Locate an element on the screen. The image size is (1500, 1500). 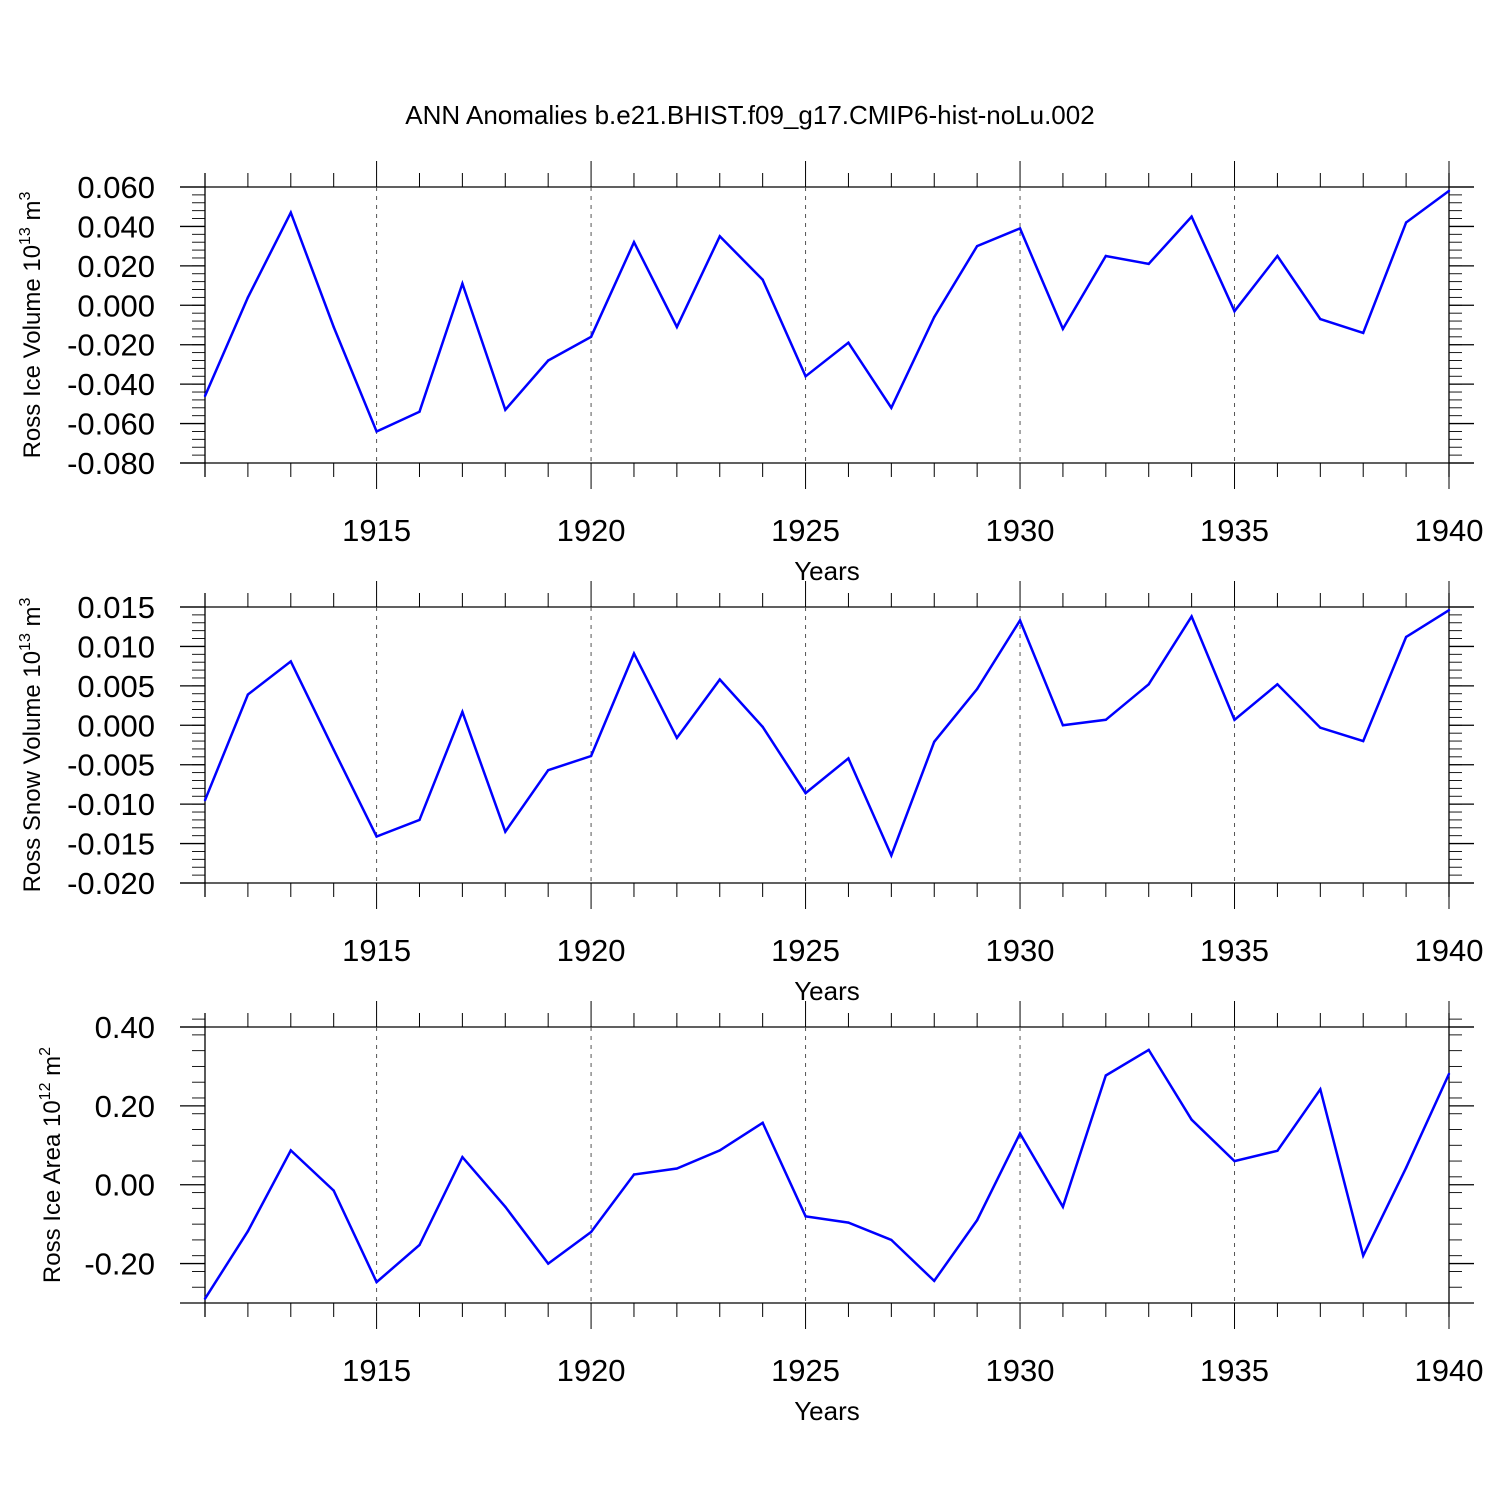
y-tick-label: -0.020 is located at coordinates (111, 883).